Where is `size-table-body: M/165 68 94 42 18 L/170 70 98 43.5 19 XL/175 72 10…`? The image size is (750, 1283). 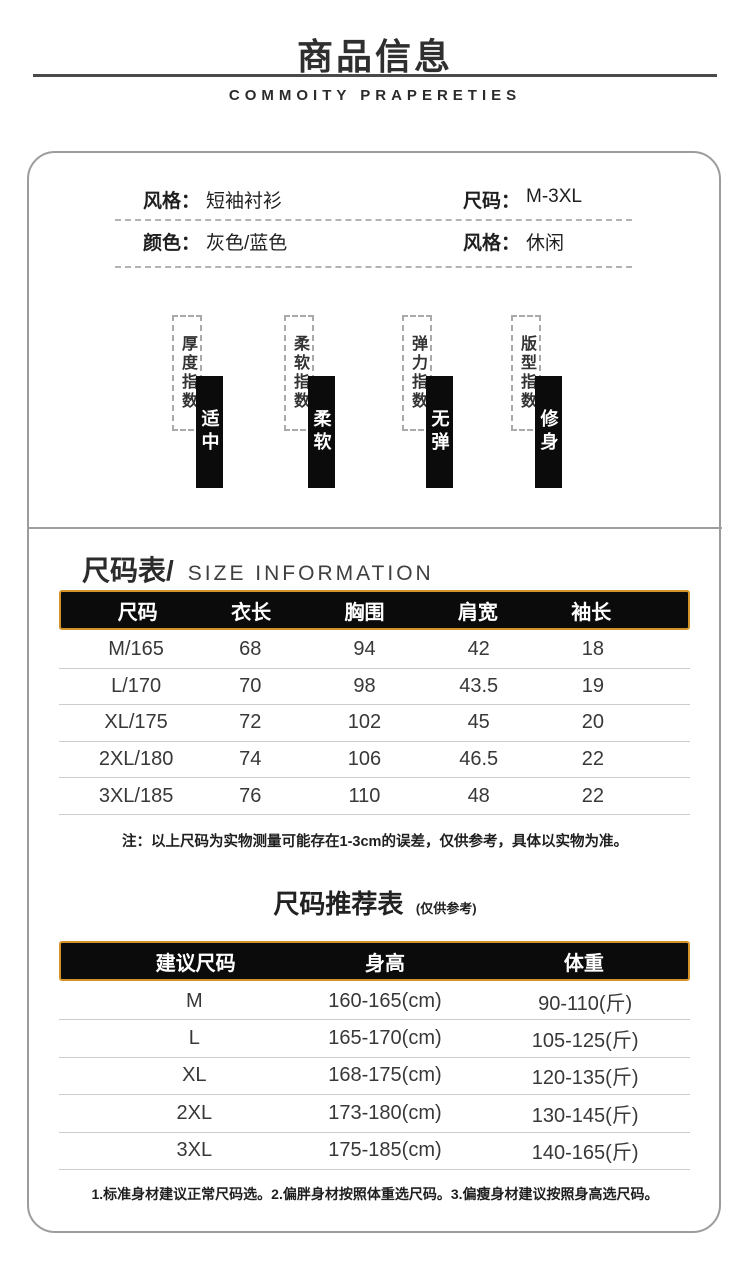
size-table-body: M/165 68 94 42 18 L/170 70 98 43.5 19 XL/175 72 10… is located at coordinates (374, 723).